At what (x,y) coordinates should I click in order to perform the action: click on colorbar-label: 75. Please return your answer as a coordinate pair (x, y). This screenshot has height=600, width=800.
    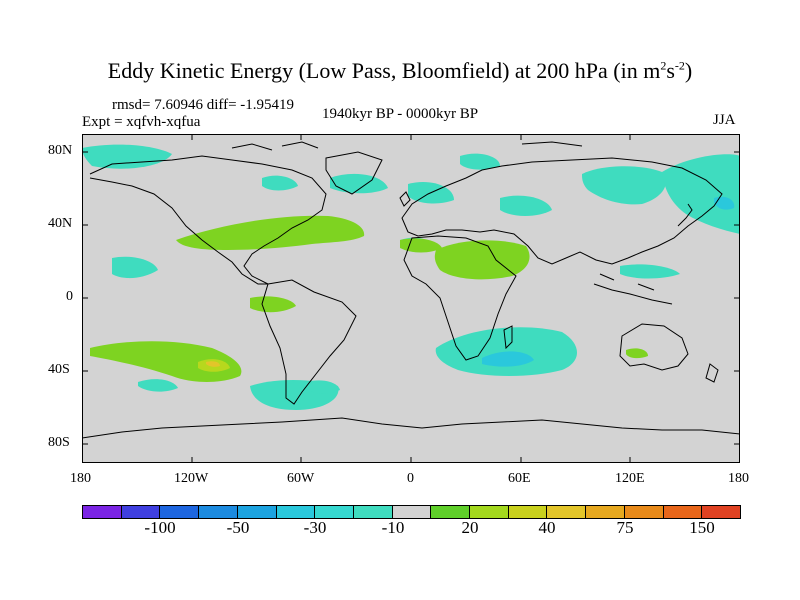
    Looking at the image, I should click on (625, 527).